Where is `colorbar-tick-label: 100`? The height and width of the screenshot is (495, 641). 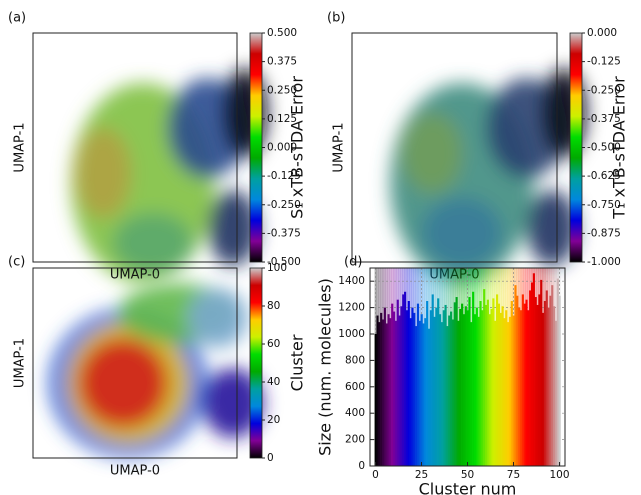
colorbar-tick-label: 100 is located at coordinates (277, 268).